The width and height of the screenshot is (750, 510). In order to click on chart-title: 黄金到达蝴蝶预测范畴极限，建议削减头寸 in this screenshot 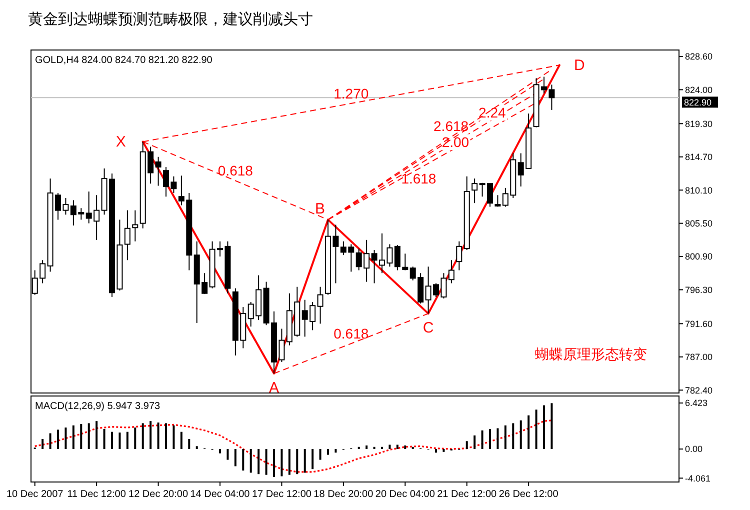, I will do `click(170, 19)`.